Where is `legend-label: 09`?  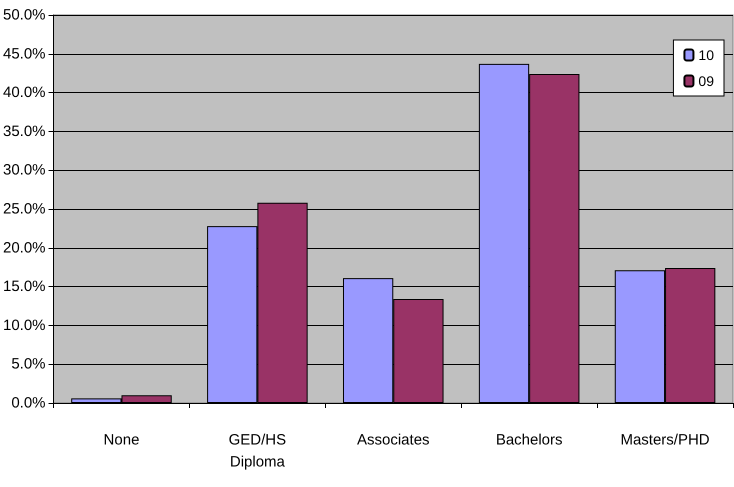
legend-label: 09 is located at coordinates (706, 81).